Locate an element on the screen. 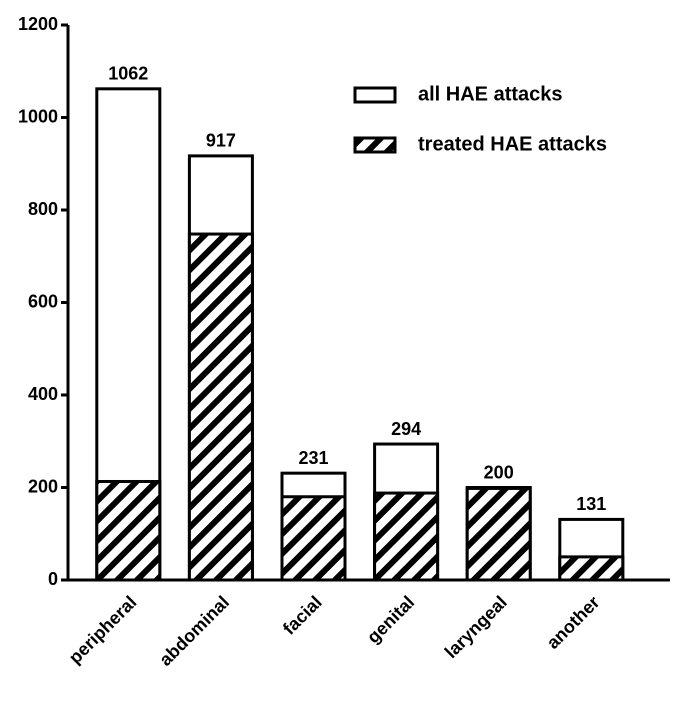 The image size is (673, 720). x-tick-label: laryngeal is located at coordinates (476, 627).